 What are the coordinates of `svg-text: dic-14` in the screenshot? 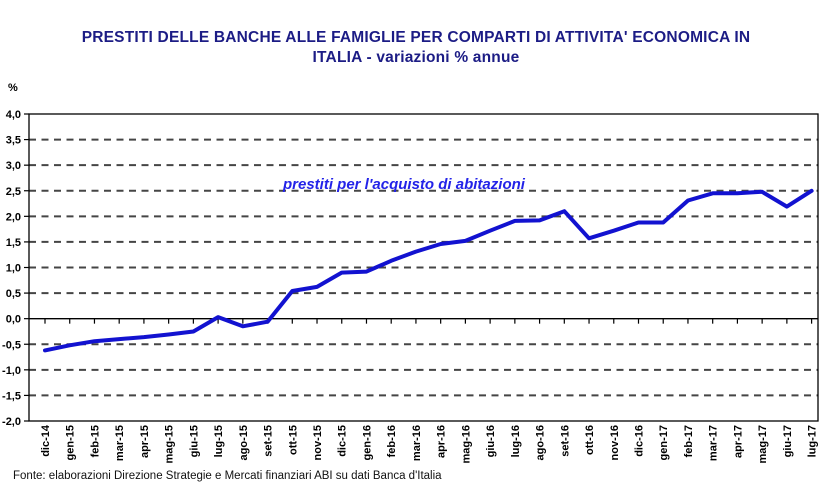 It's located at (46, 440).